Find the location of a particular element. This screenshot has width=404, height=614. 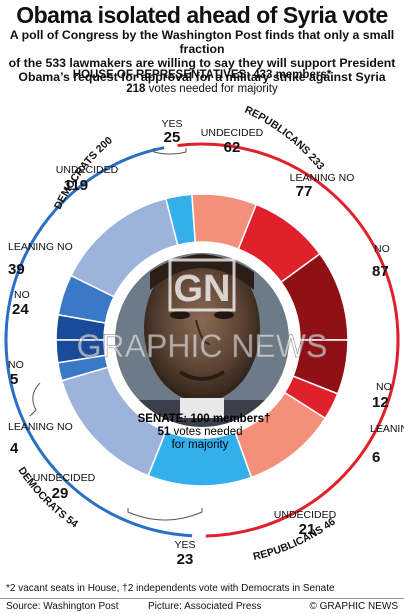

house-majority: 218 votes needed for majority is located at coordinates (202, 89).